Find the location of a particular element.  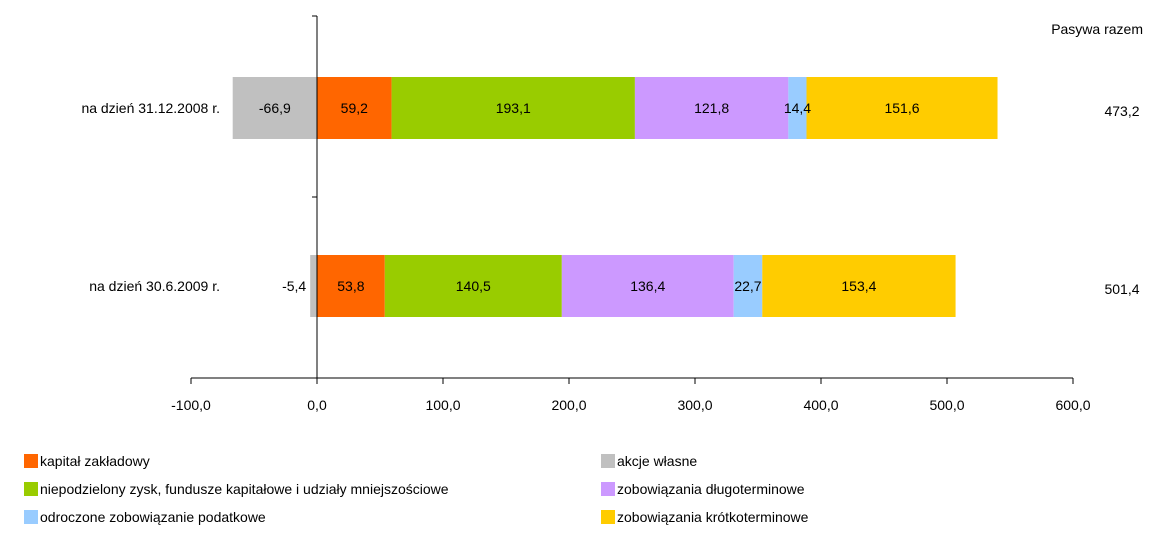

data-label: 153,4 is located at coordinates (858, 286).